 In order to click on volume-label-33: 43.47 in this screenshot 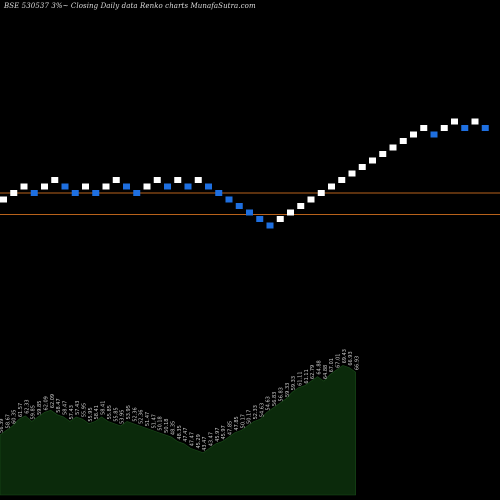, I will do `click(205, 443)`.